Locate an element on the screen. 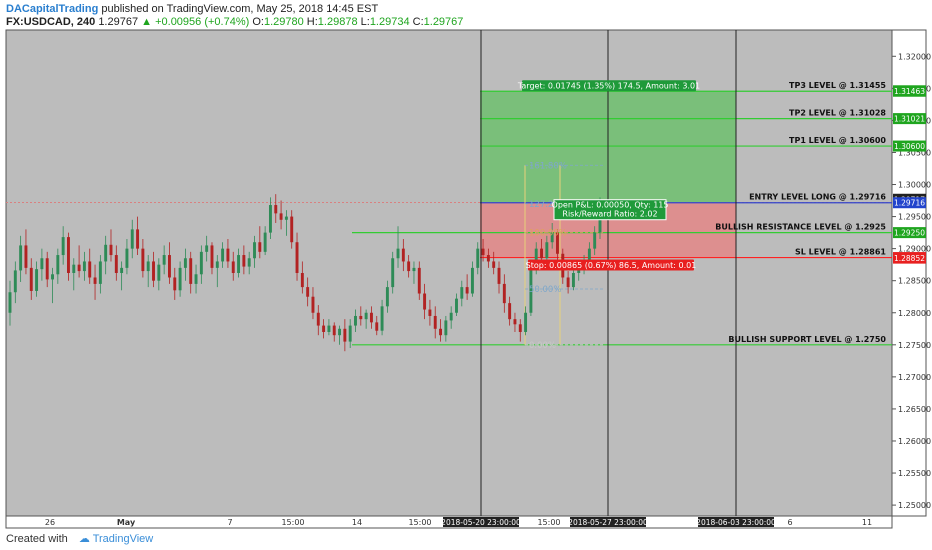 This screenshot has height=550, width=932. tradingview-brand: TradingView is located at coordinates (123, 539).